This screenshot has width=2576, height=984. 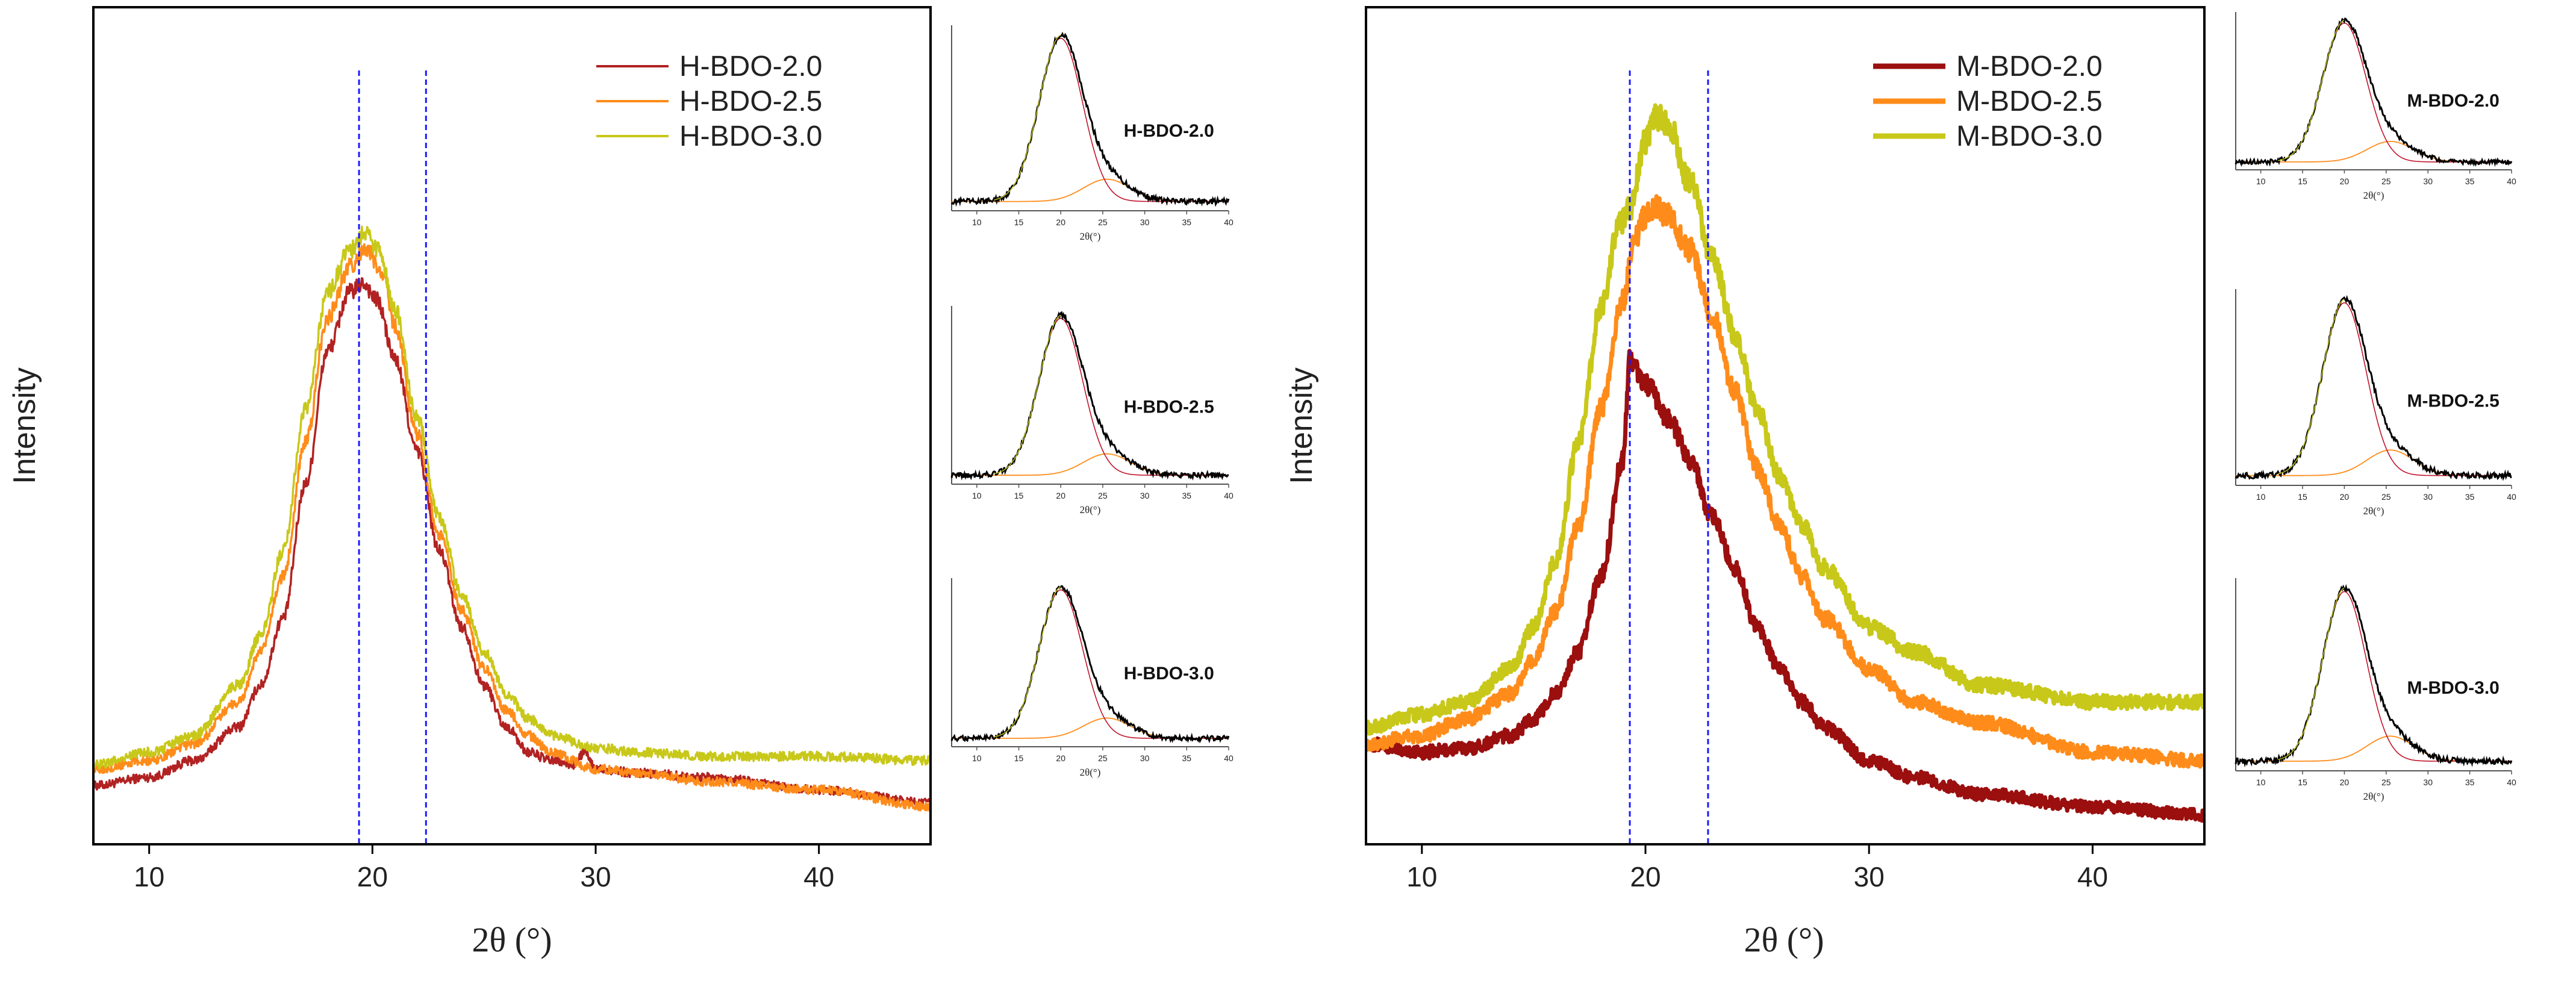 I want to click on inset-label: M-BDO-2.5, so click(x=2453, y=401).